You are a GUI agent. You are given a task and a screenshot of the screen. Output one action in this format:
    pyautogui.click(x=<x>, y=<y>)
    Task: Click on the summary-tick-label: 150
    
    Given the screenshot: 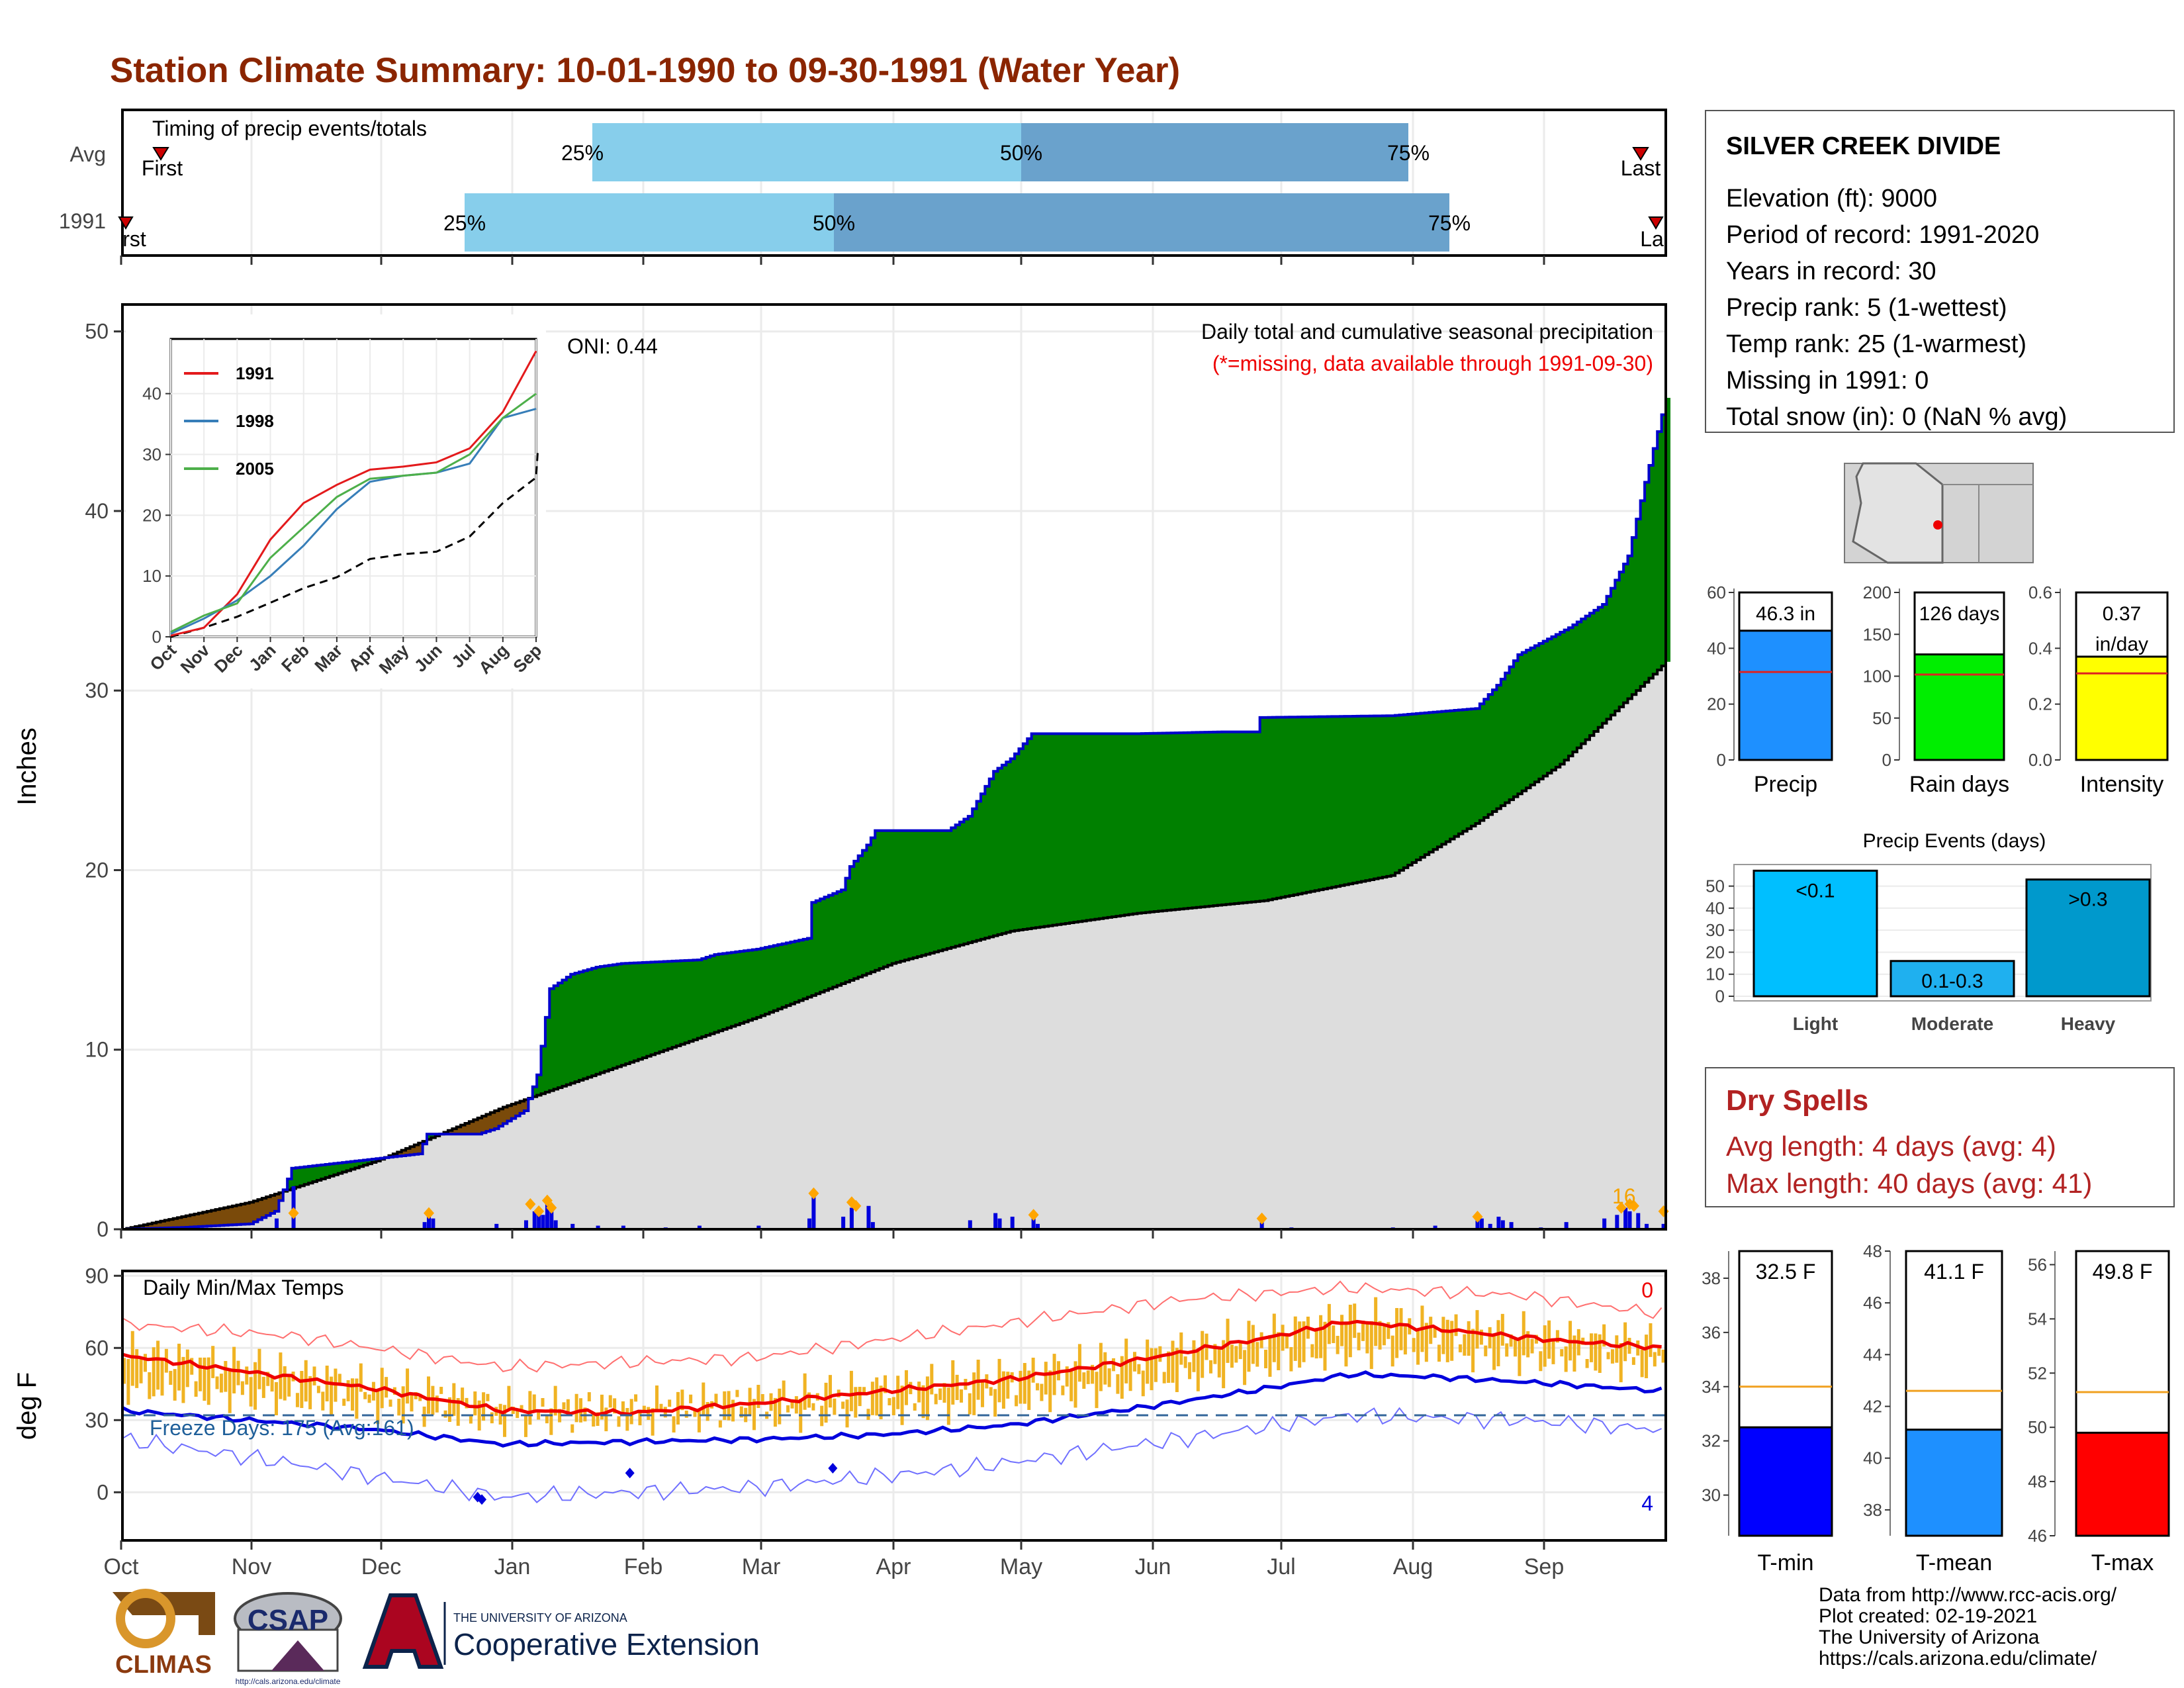 What is the action you would take?
    pyautogui.click(x=1877, y=634)
    